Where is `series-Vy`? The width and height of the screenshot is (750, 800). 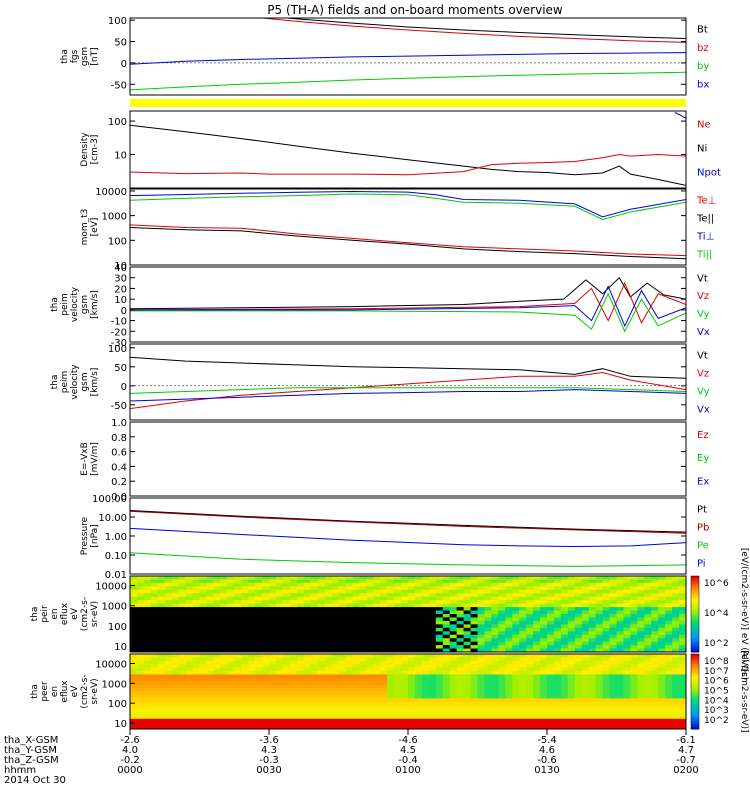 series-Vy is located at coordinates (408, 390).